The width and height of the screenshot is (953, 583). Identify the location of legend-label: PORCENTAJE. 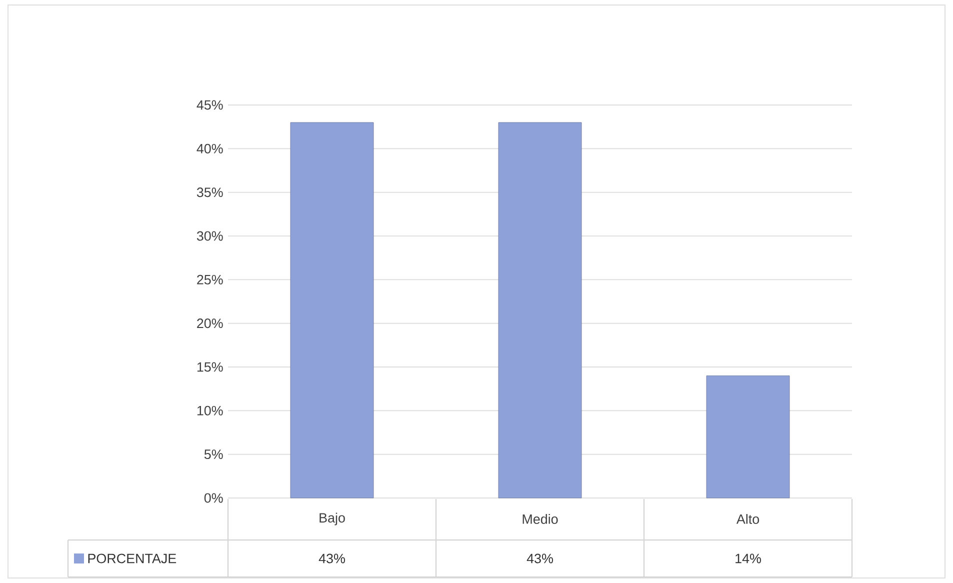
(132, 559).